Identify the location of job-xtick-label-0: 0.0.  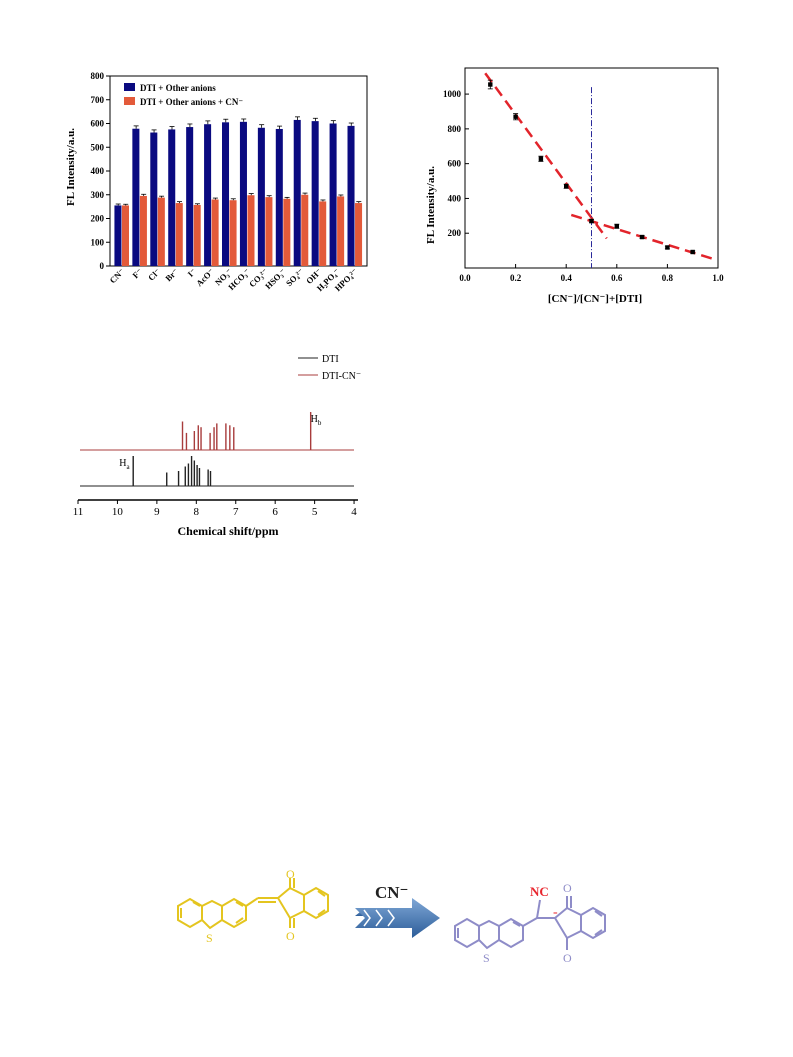
(465, 278).